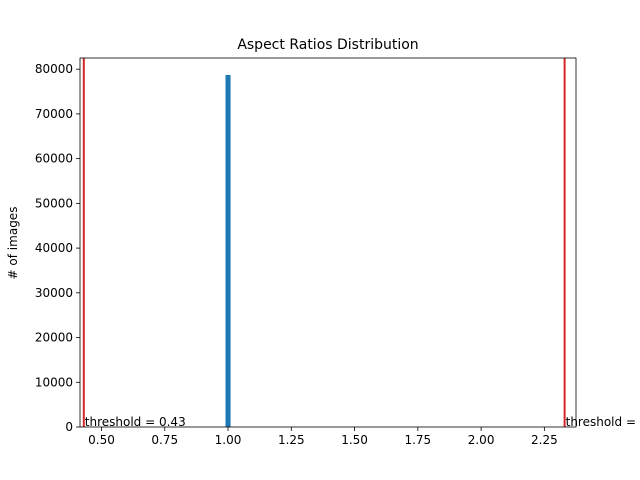  What do you see at coordinates (54, 114) in the screenshot?
I see `y-tick-label: 70000` at bounding box center [54, 114].